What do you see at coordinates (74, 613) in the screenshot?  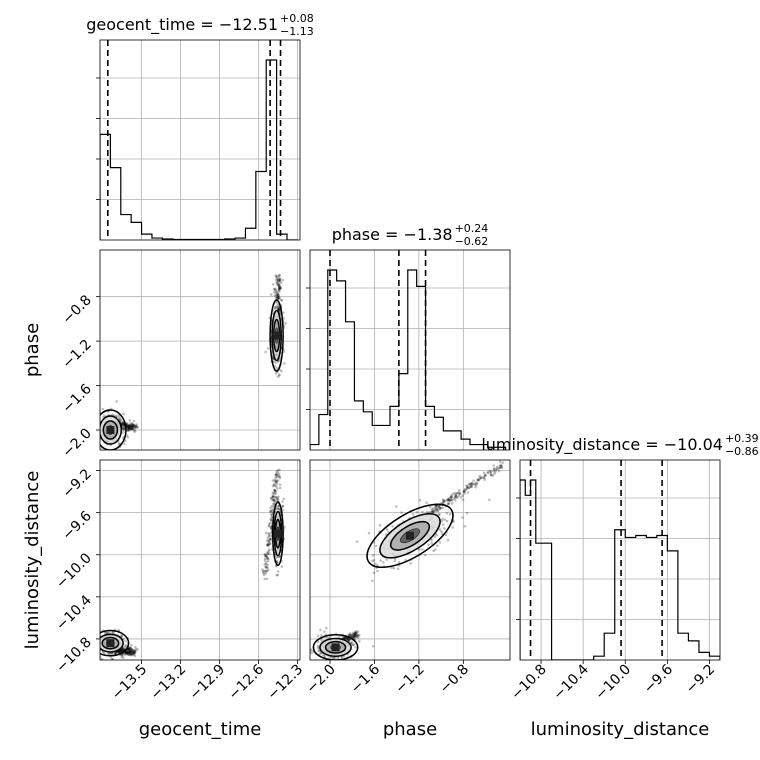 I see `y-tick-label: −10.4` at bounding box center [74, 613].